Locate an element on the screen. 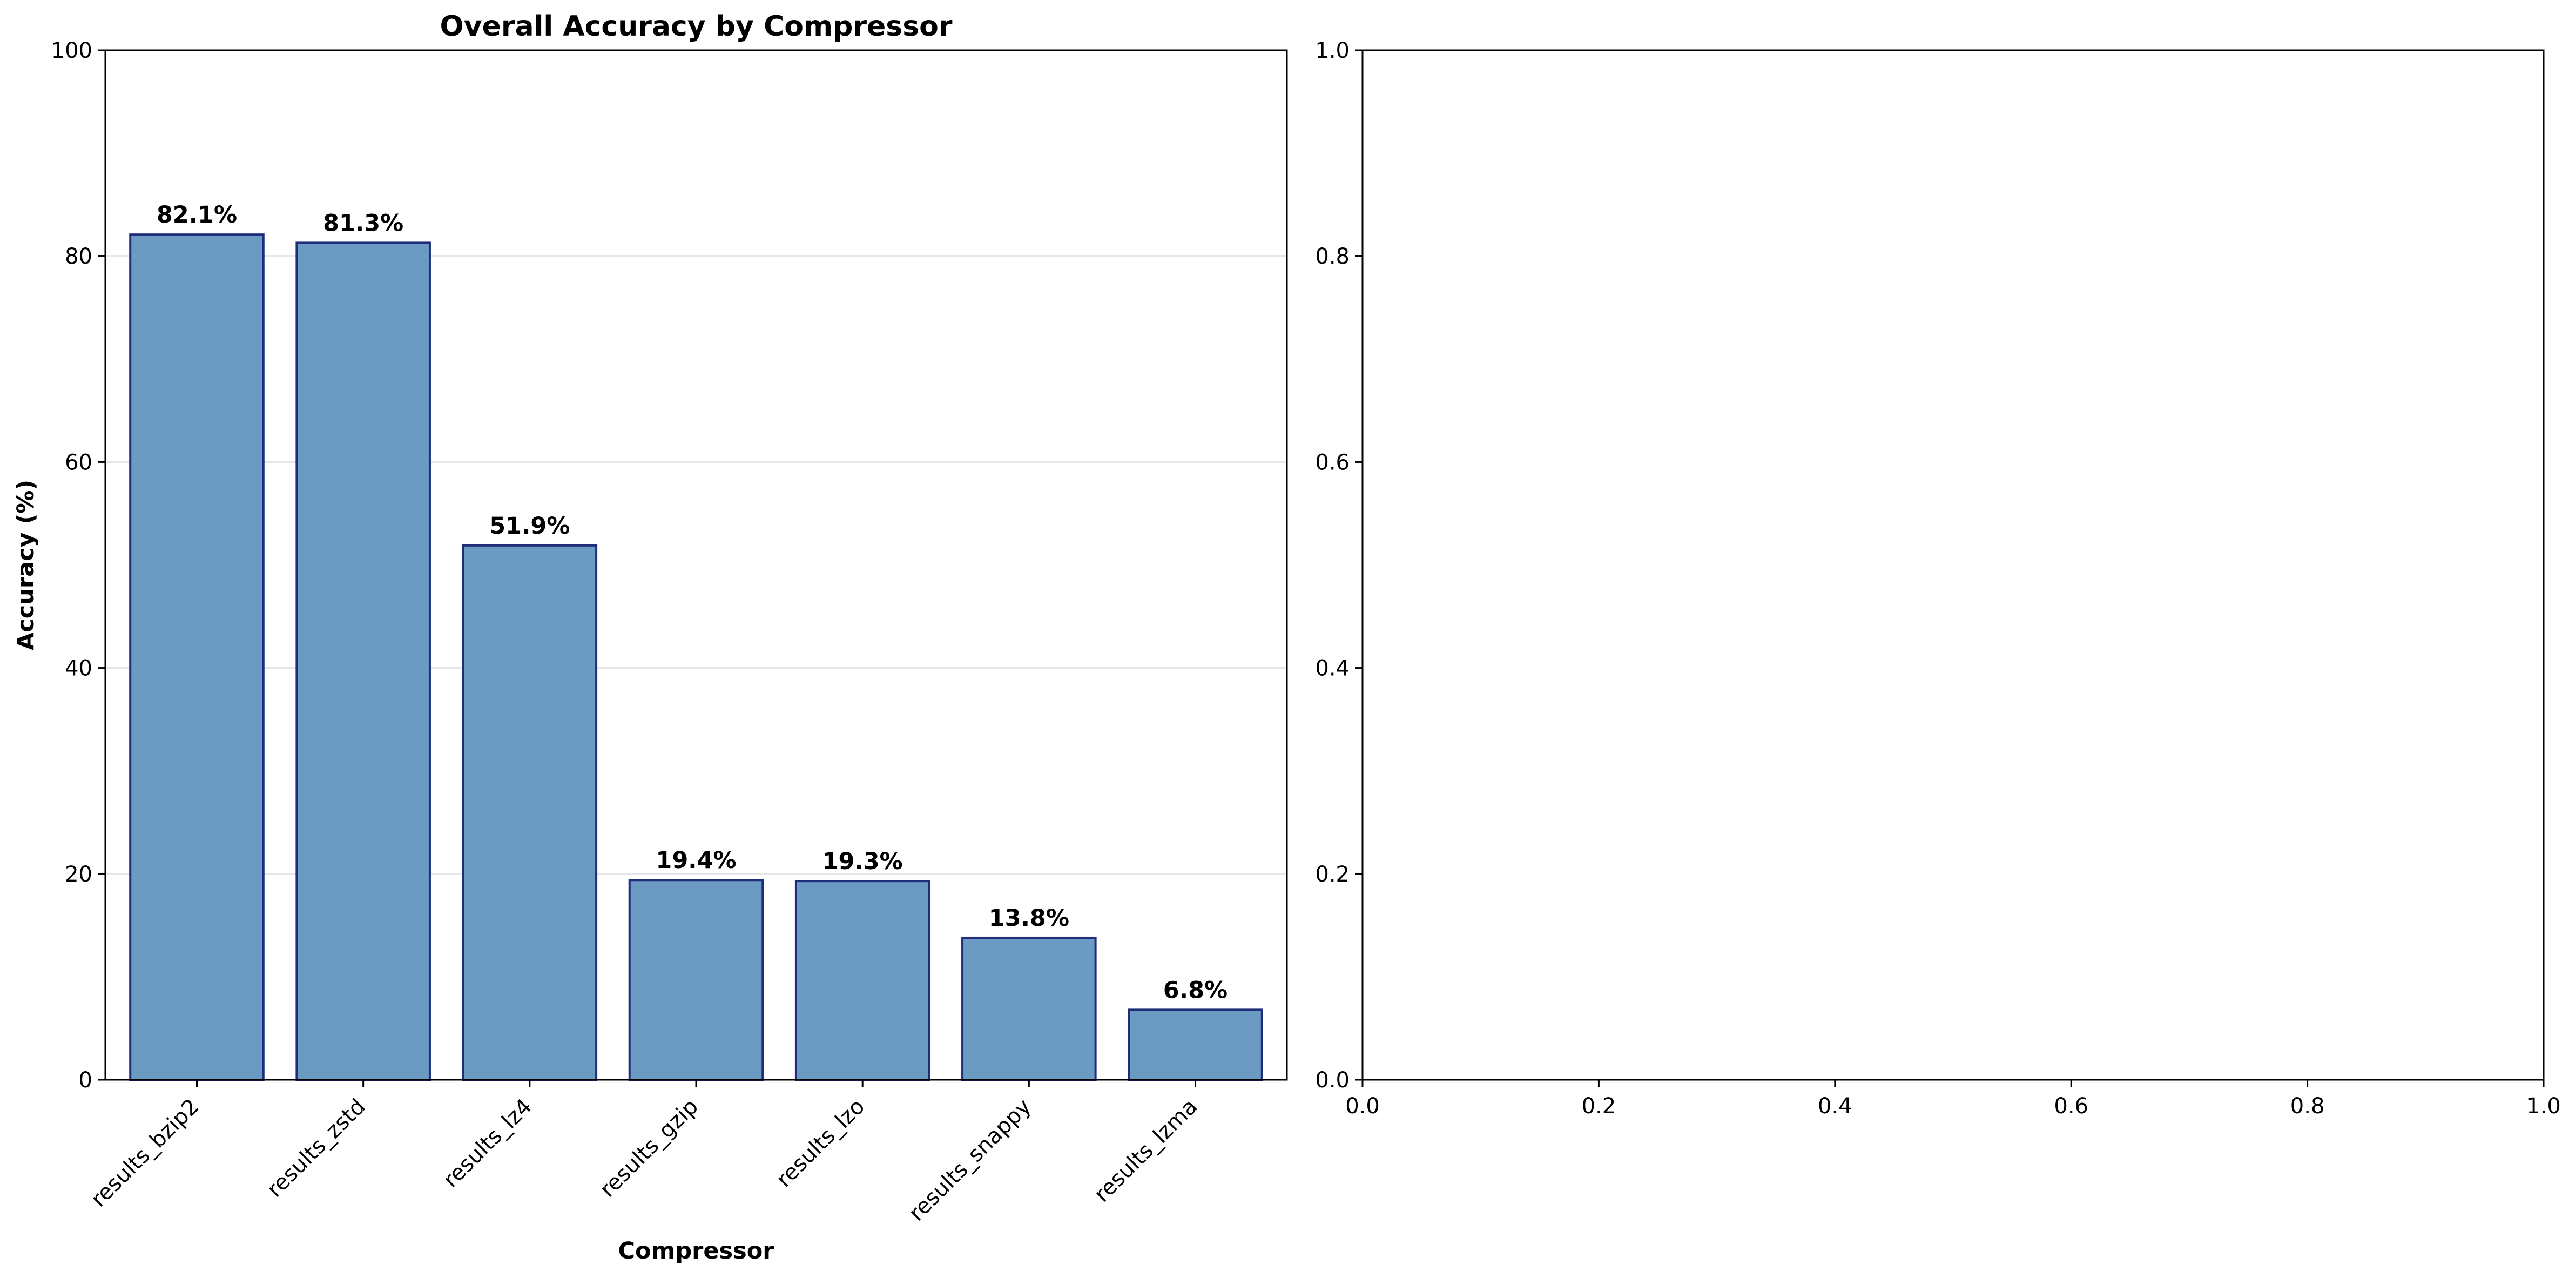 This screenshot has width=2576, height=1278. x-tick-label: results_bzip2 is located at coordinates (145, 1153).